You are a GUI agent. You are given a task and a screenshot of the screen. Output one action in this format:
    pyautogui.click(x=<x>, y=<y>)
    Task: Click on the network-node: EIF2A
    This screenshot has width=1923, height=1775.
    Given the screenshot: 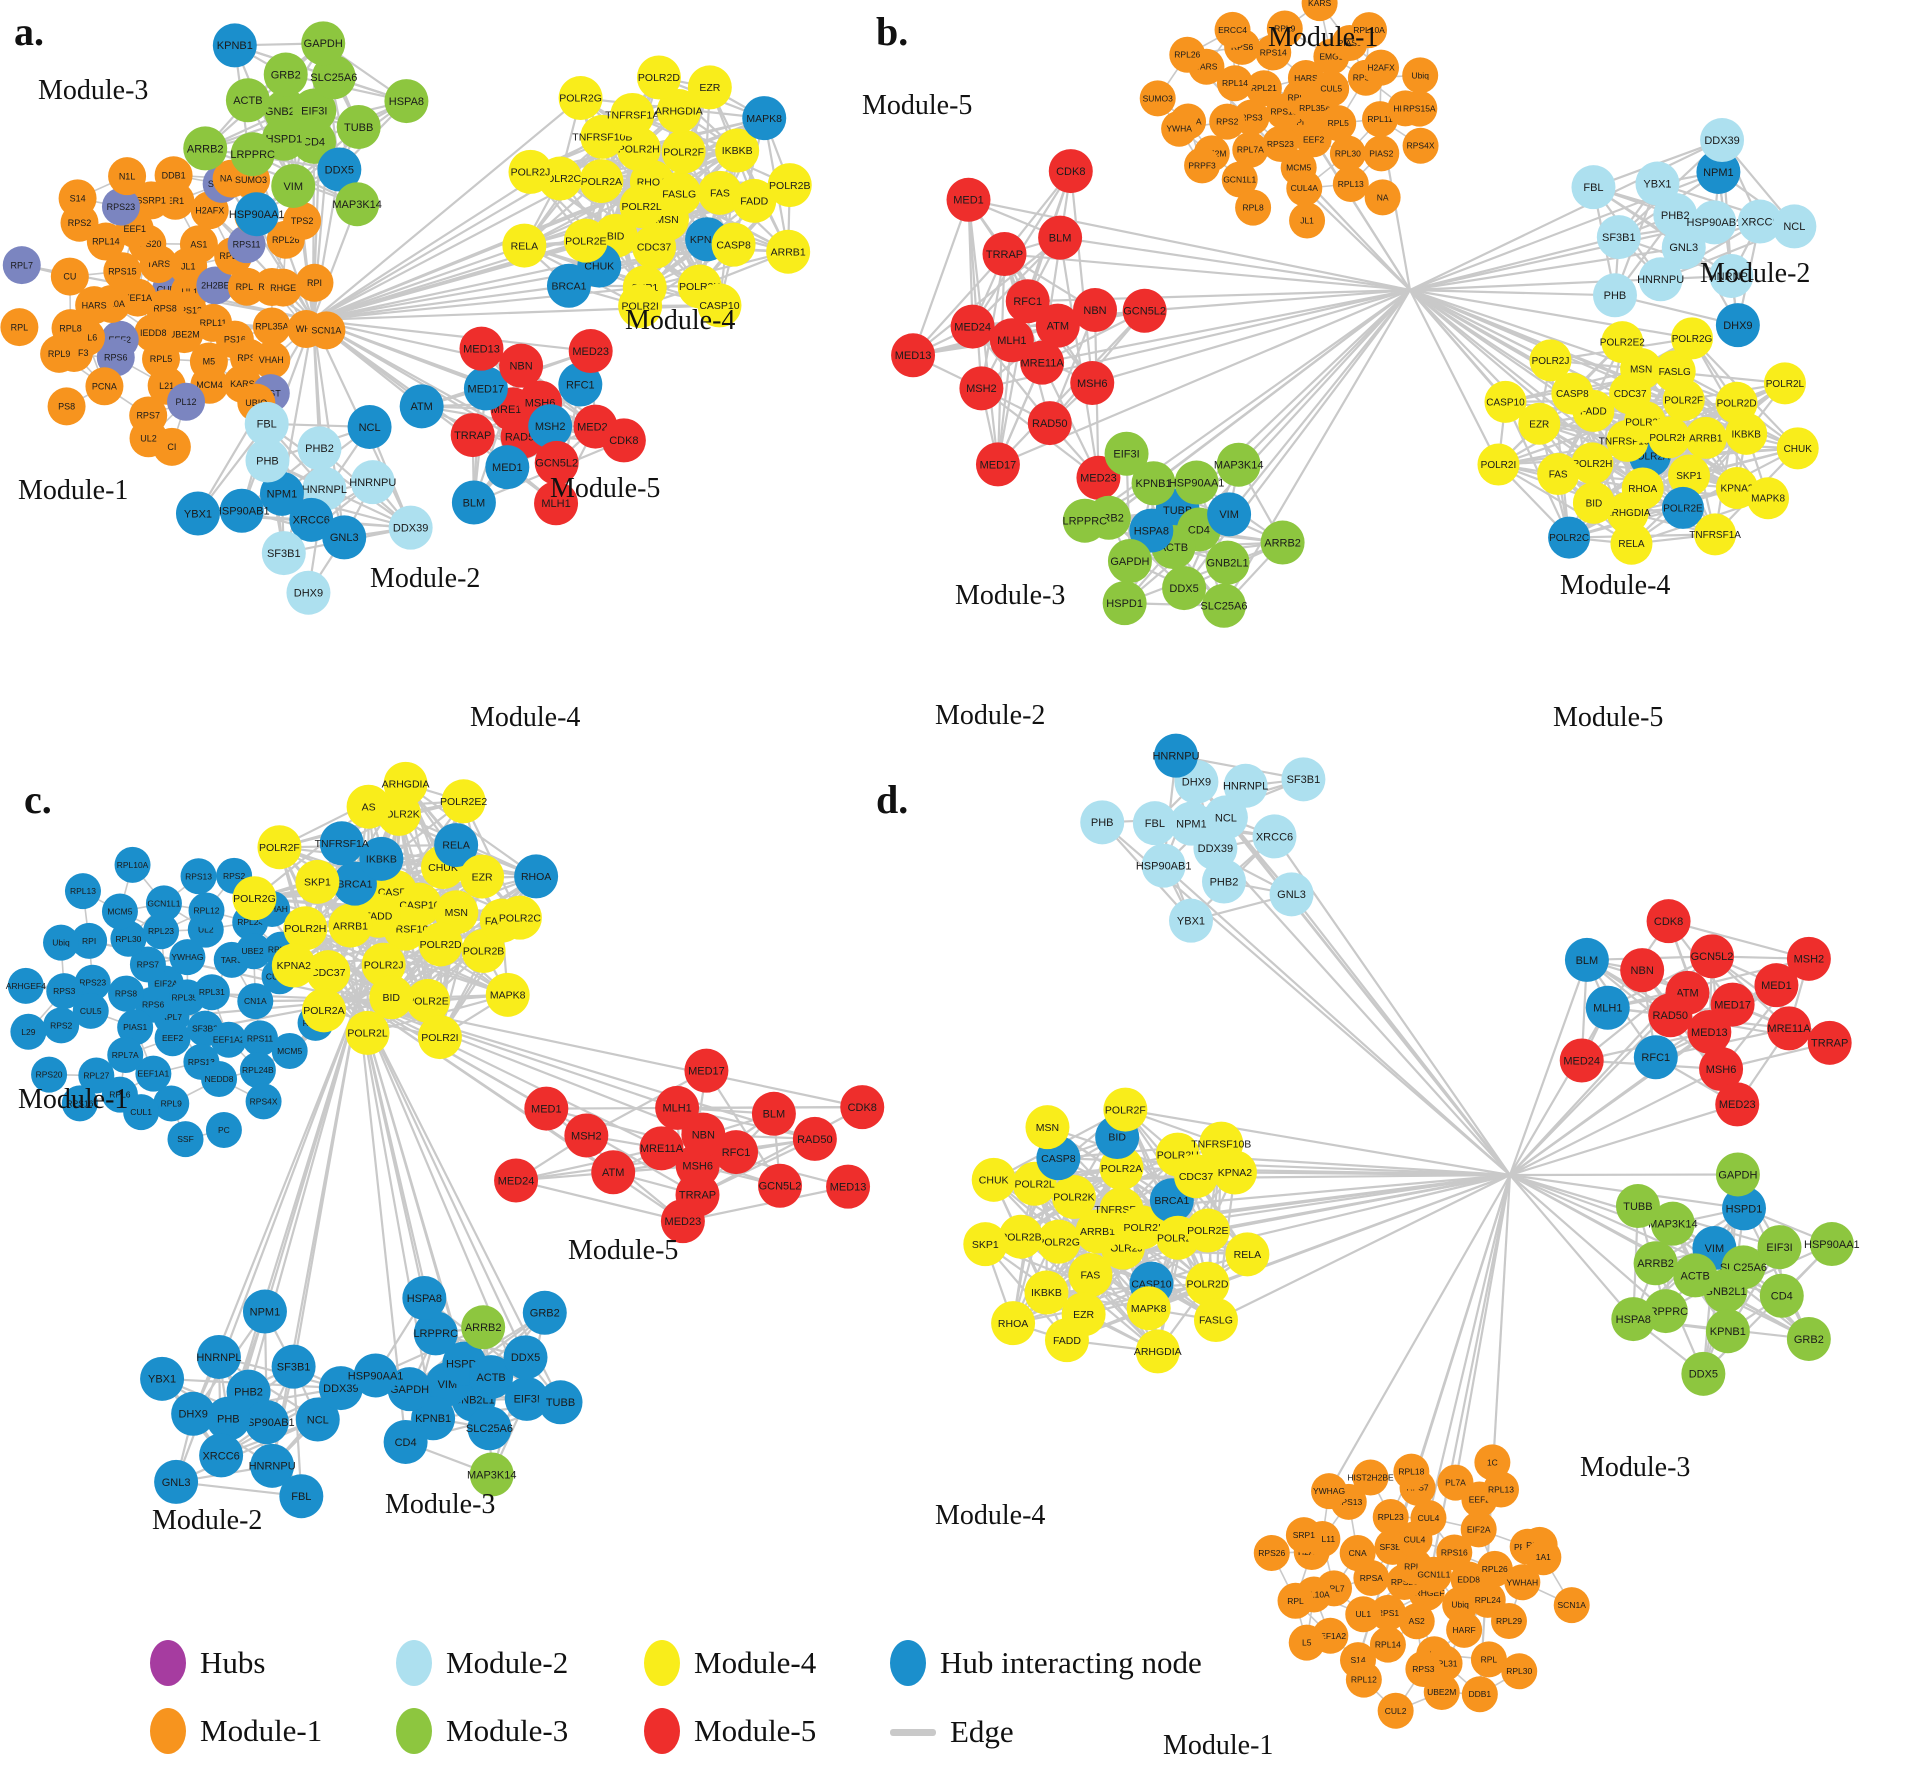 What is the action you would take?
    pyautogui.click(x=1478, y=1529)
    